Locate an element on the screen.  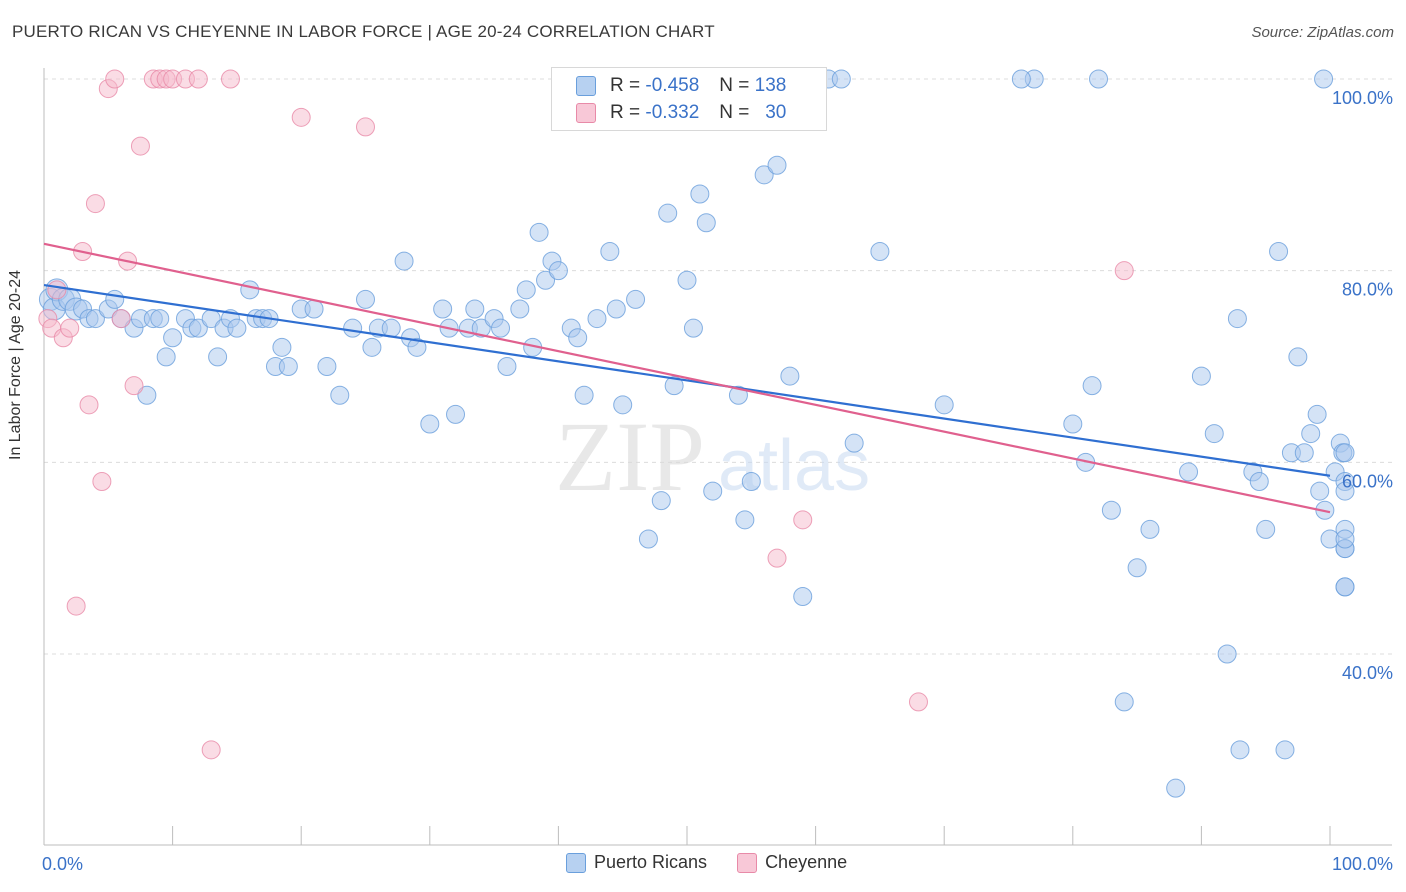
watermark-atlas: atlas is located at coordinates (794, 466).